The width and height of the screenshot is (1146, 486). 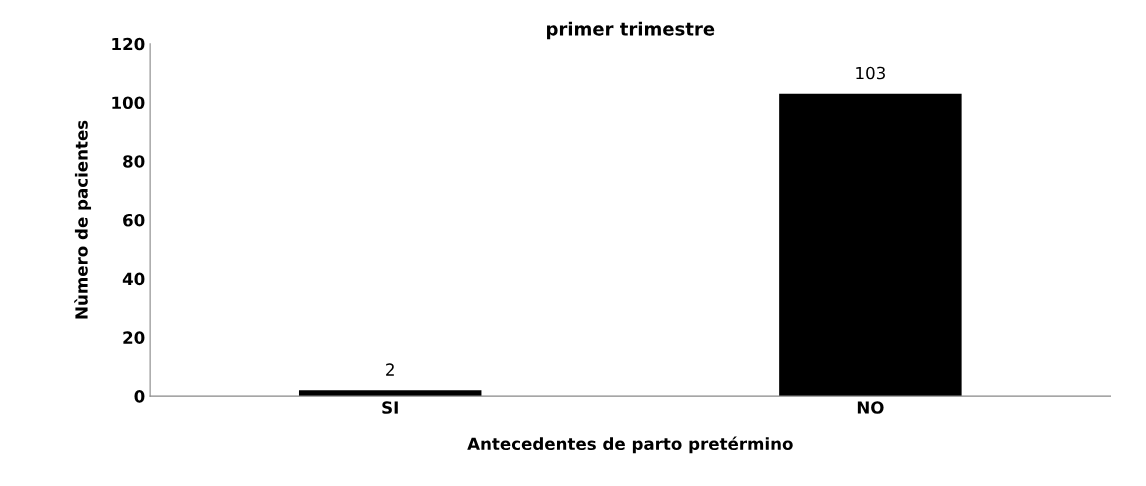 What do you see at coordinates (83, 219) in the screenshot?
I see `y-axis-title: Nùmero de pacientes` at bounding box center [83, 219].